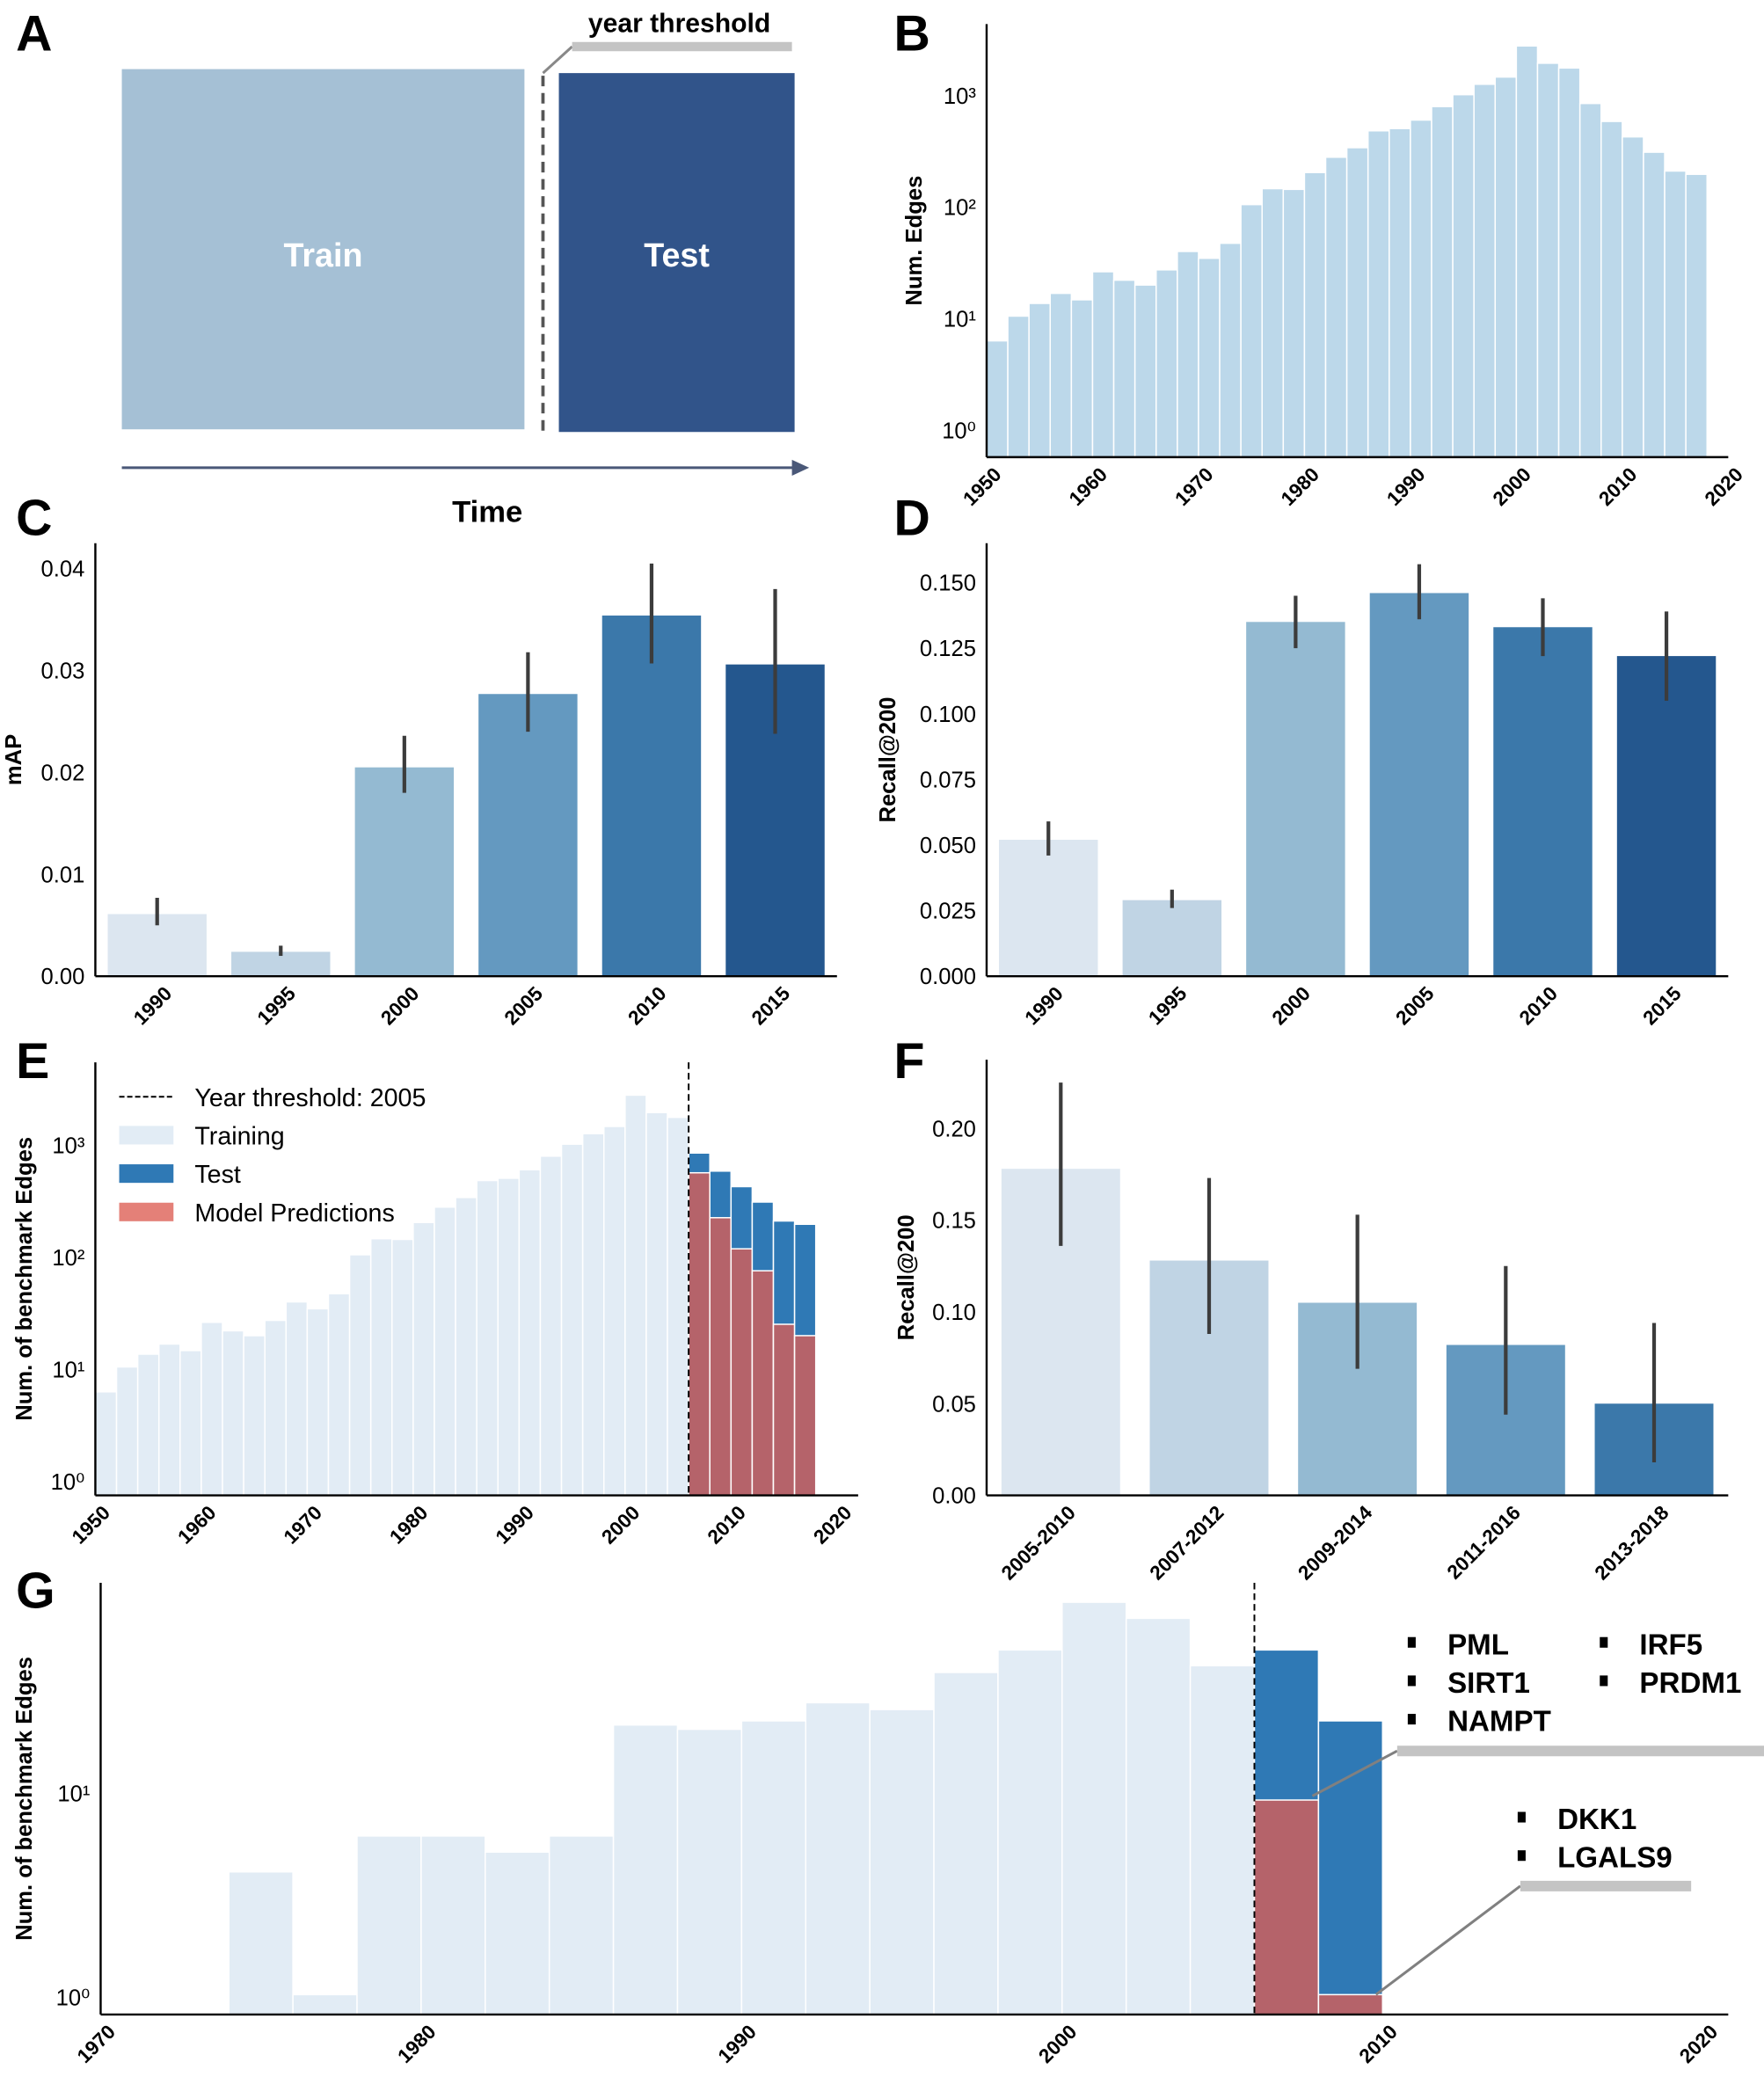  Describe the element at coordinates (651, 796) in the screenshot. I see `bar-2010` at that location.